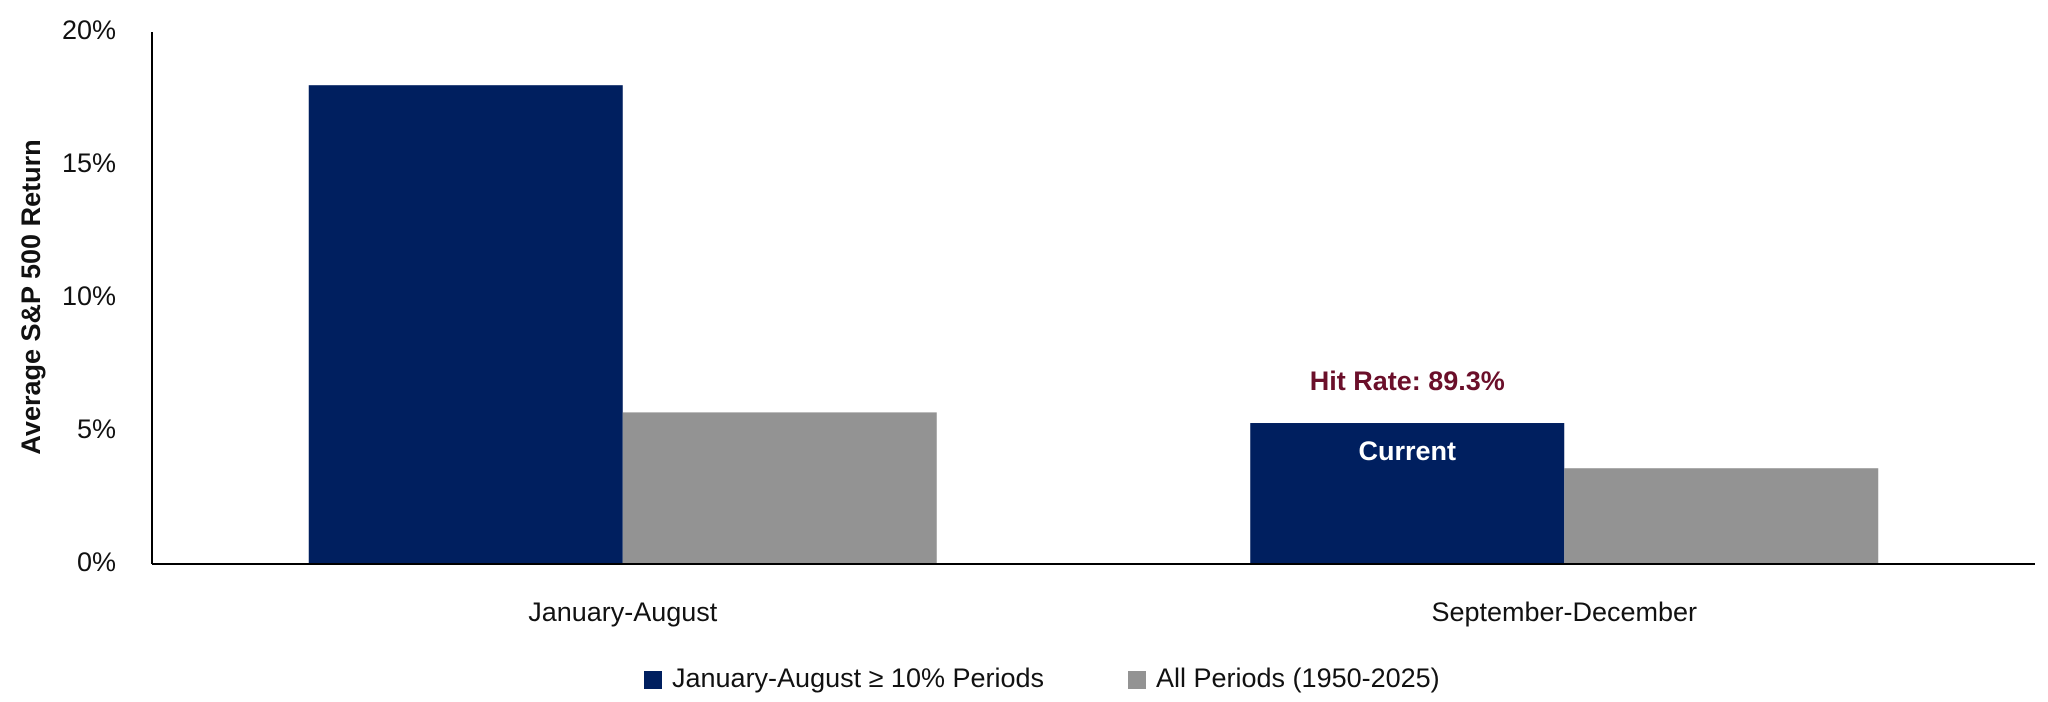 This screenshot has height=702, width=2048. I want to click on x-tick-label: January-August, so click(623, 612).